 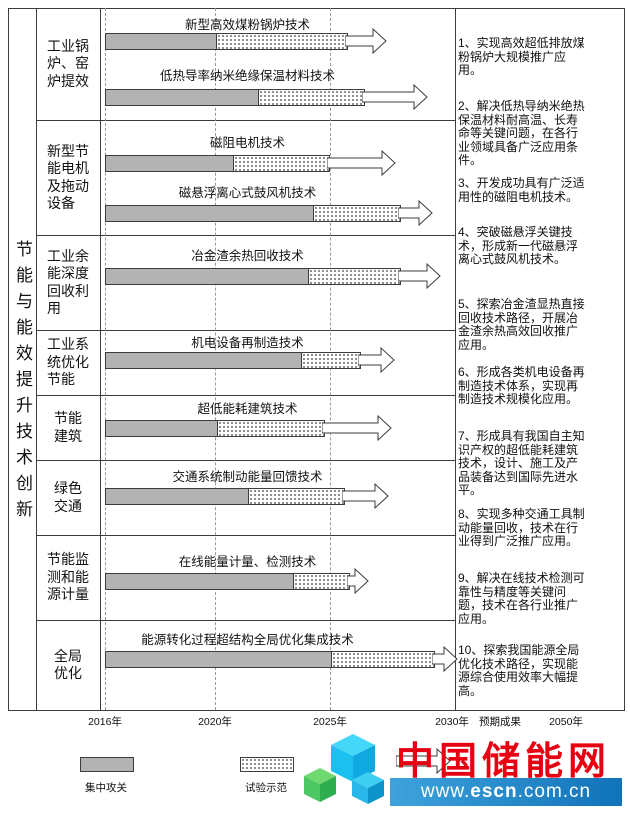 What do you see at coordinates (68, 63) in the screenshot?
I see `category-boiler-kiln: 工业锅 炉、窑 炉提效` at bounding box center [68, 63].